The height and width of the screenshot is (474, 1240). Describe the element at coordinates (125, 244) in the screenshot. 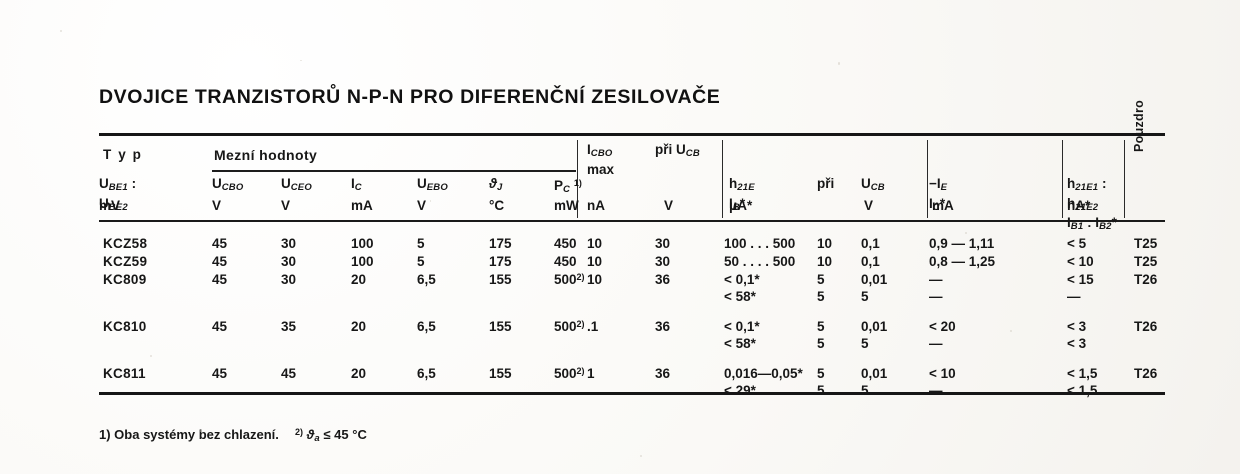

I see `row-type-label: KCZ58` at that location.